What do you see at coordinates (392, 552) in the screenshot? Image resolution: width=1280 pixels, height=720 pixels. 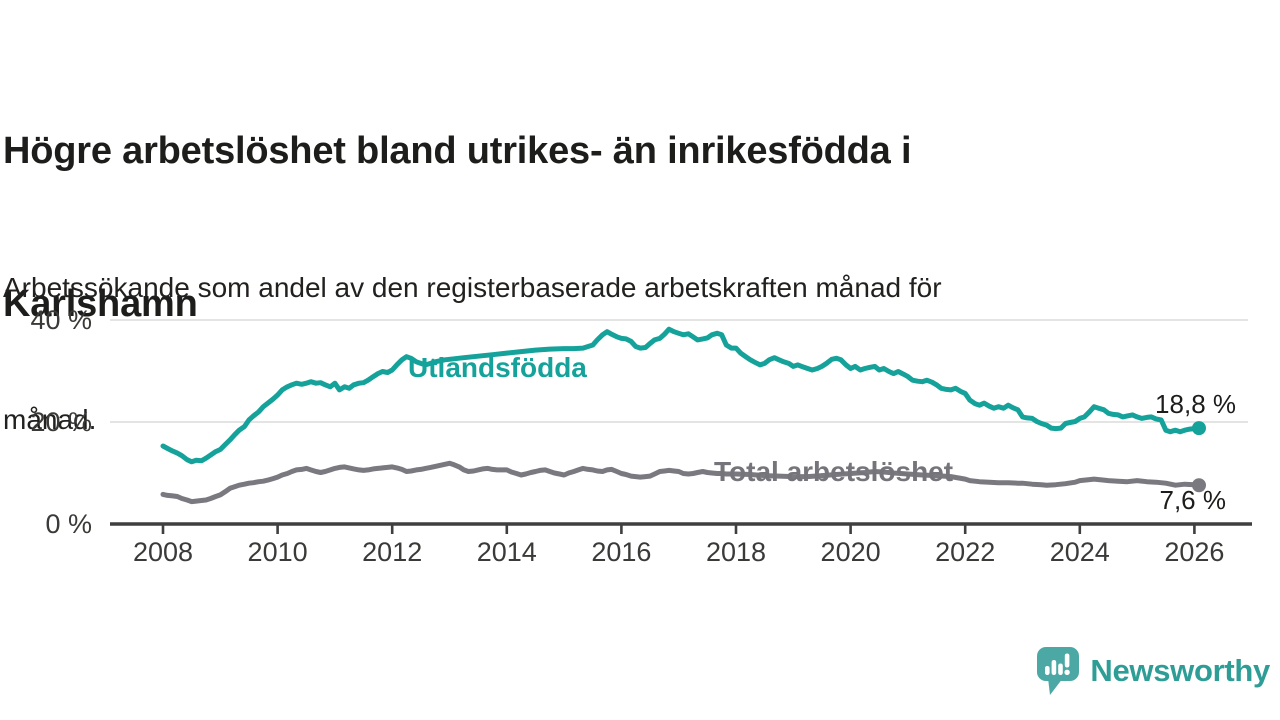 I see `x-tick-label-2012: 2012` at bounding box center [392, 552].